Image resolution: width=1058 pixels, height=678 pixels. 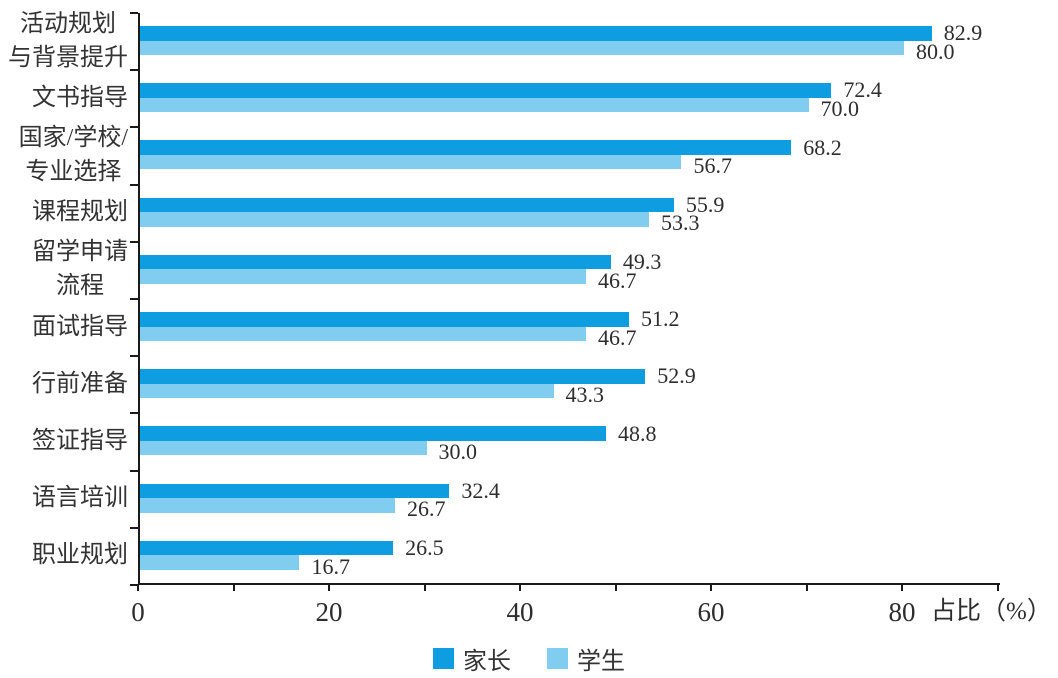 I want to click on parent-value-label: 51.2, so click(x=660, y=319).